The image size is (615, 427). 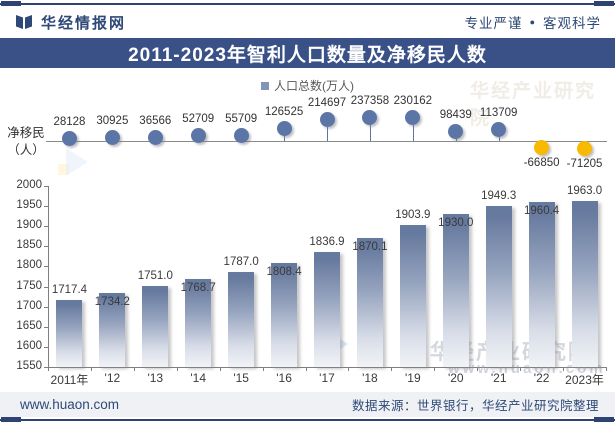 What do you see at coordinates (307, 4) in the screenshot?
I see `top-border-line` at bounding box center [307, 4].